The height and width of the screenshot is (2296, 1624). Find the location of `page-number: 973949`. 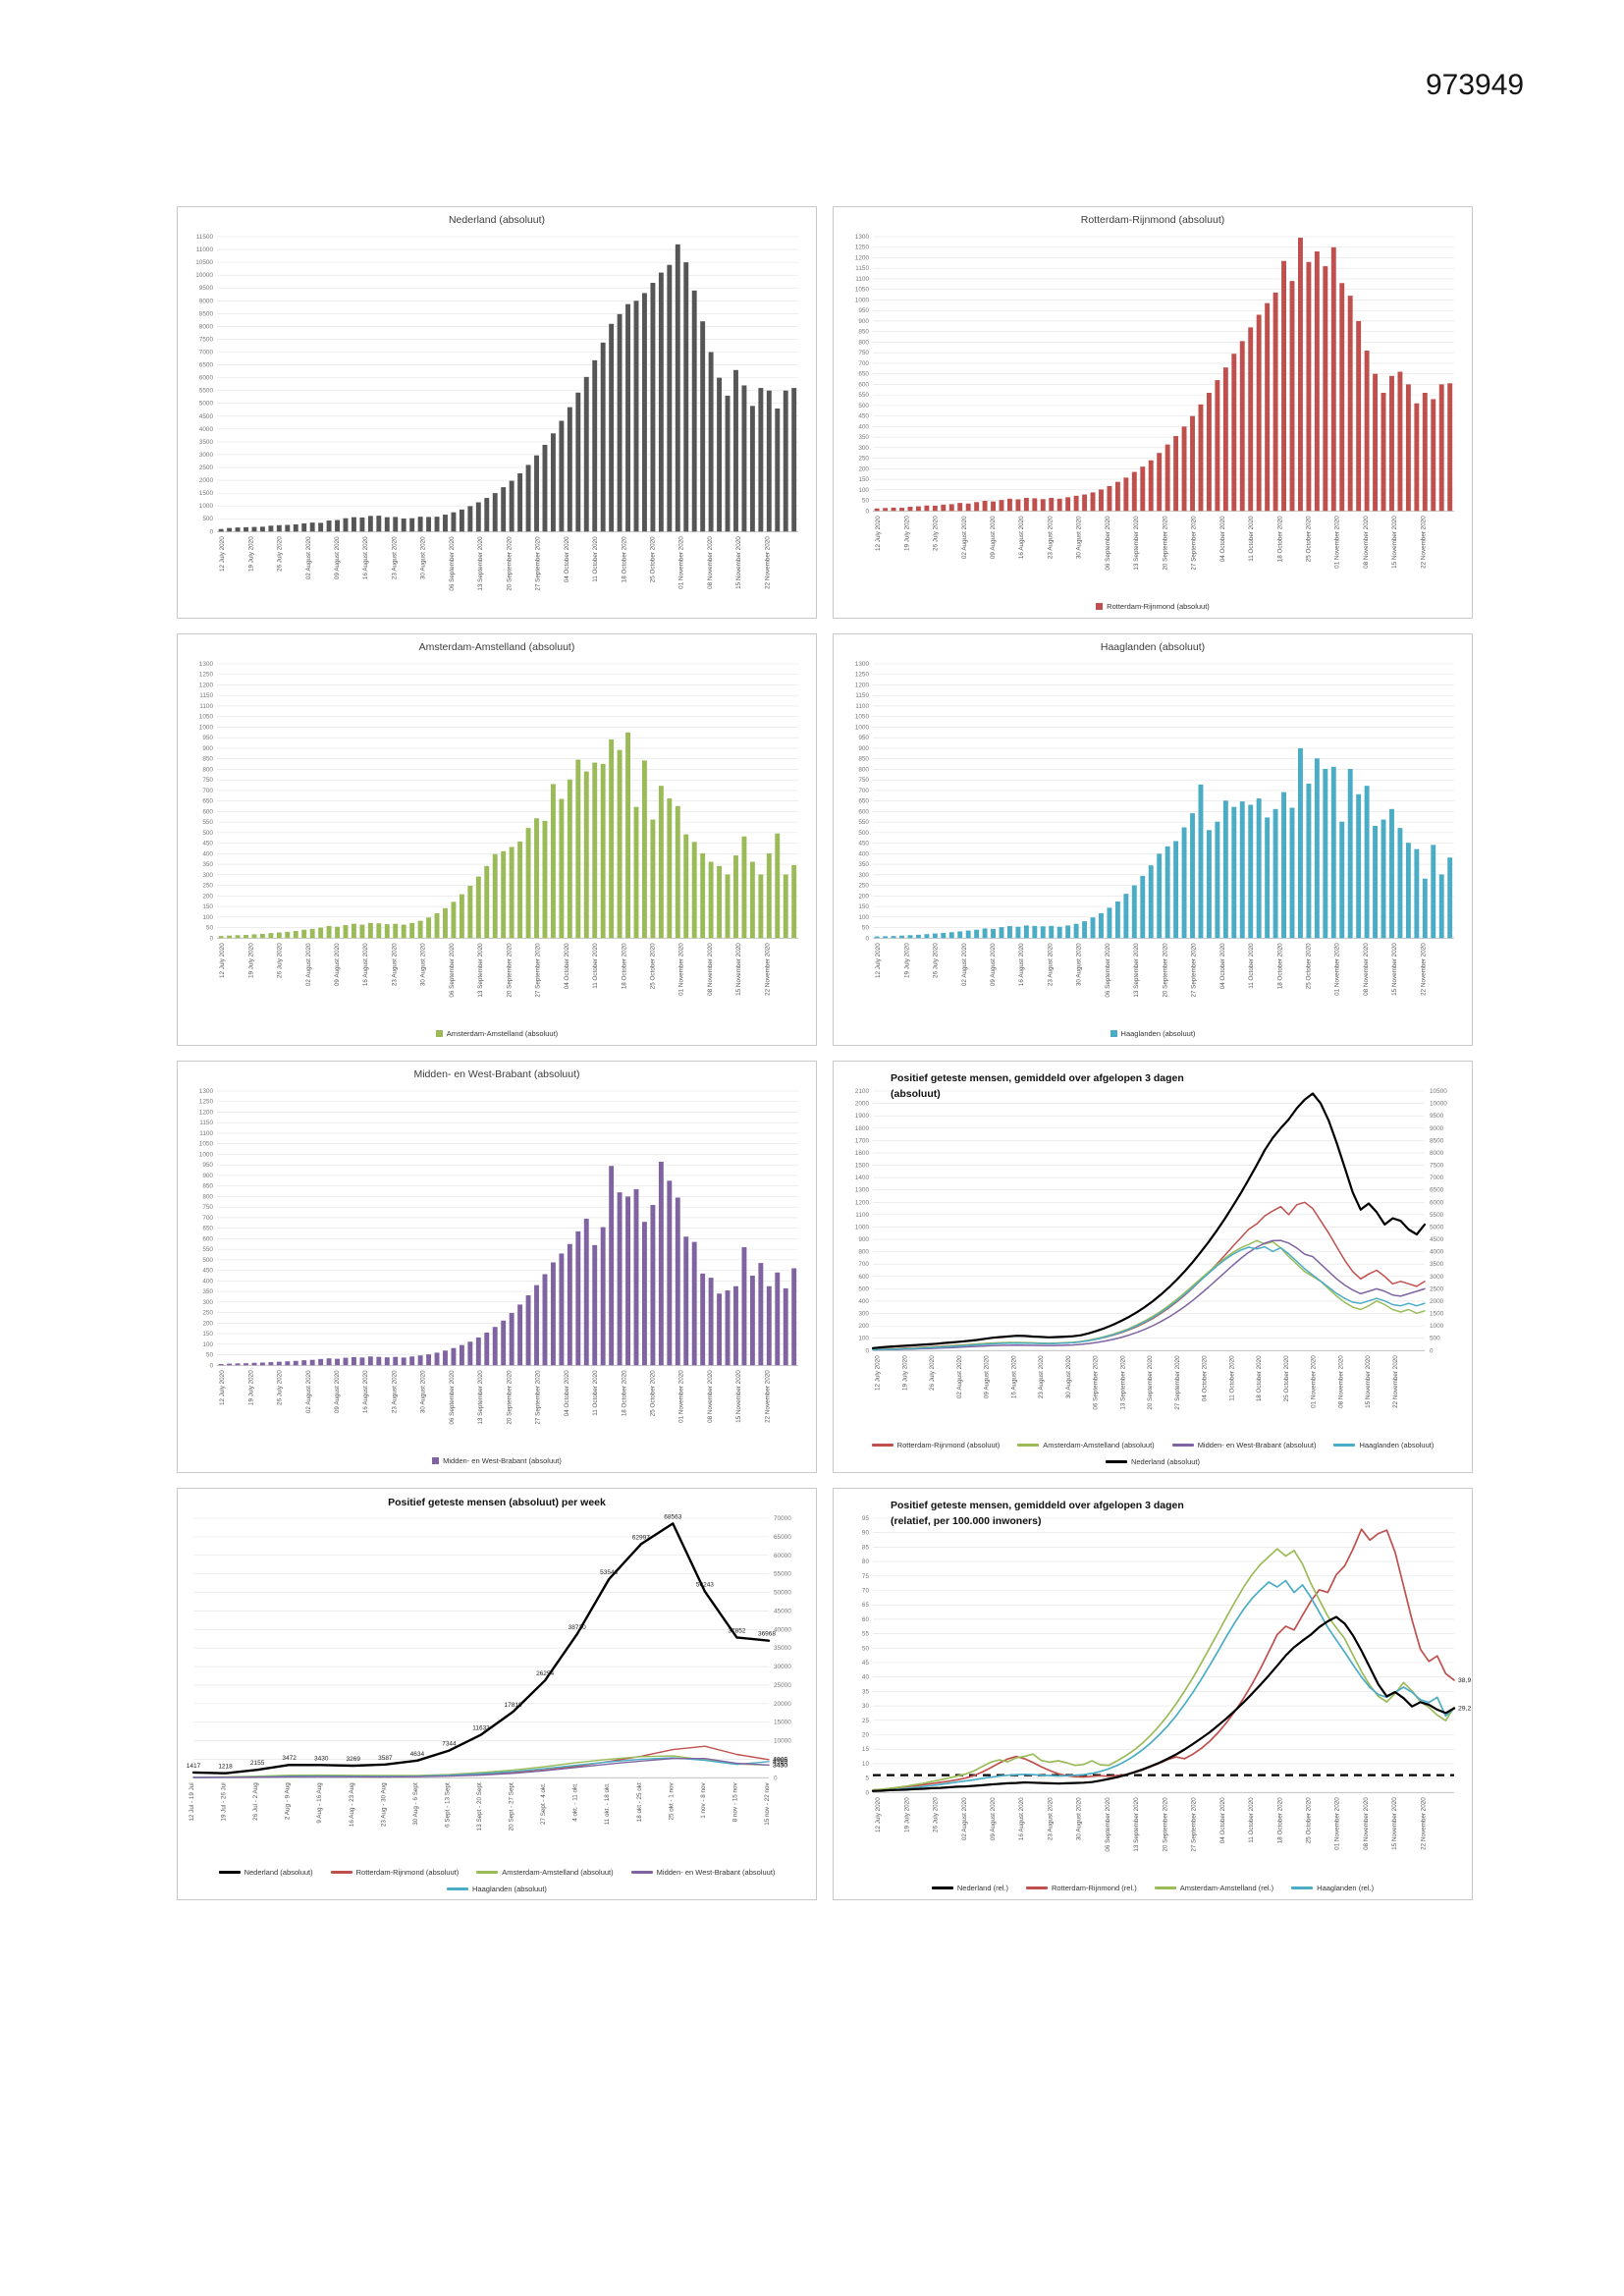

page-number: 973949 is located at coordinates (1475, 85).